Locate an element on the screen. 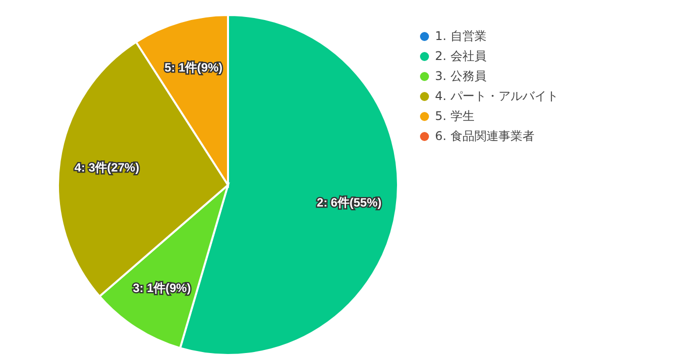  data-label: 3: 1件(9%) is located at coordinates (161, 287).